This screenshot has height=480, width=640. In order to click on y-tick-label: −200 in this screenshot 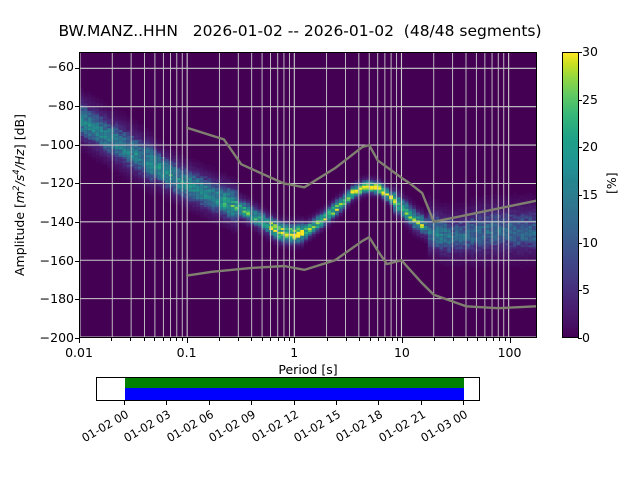, I will do `click(56, 337)`.